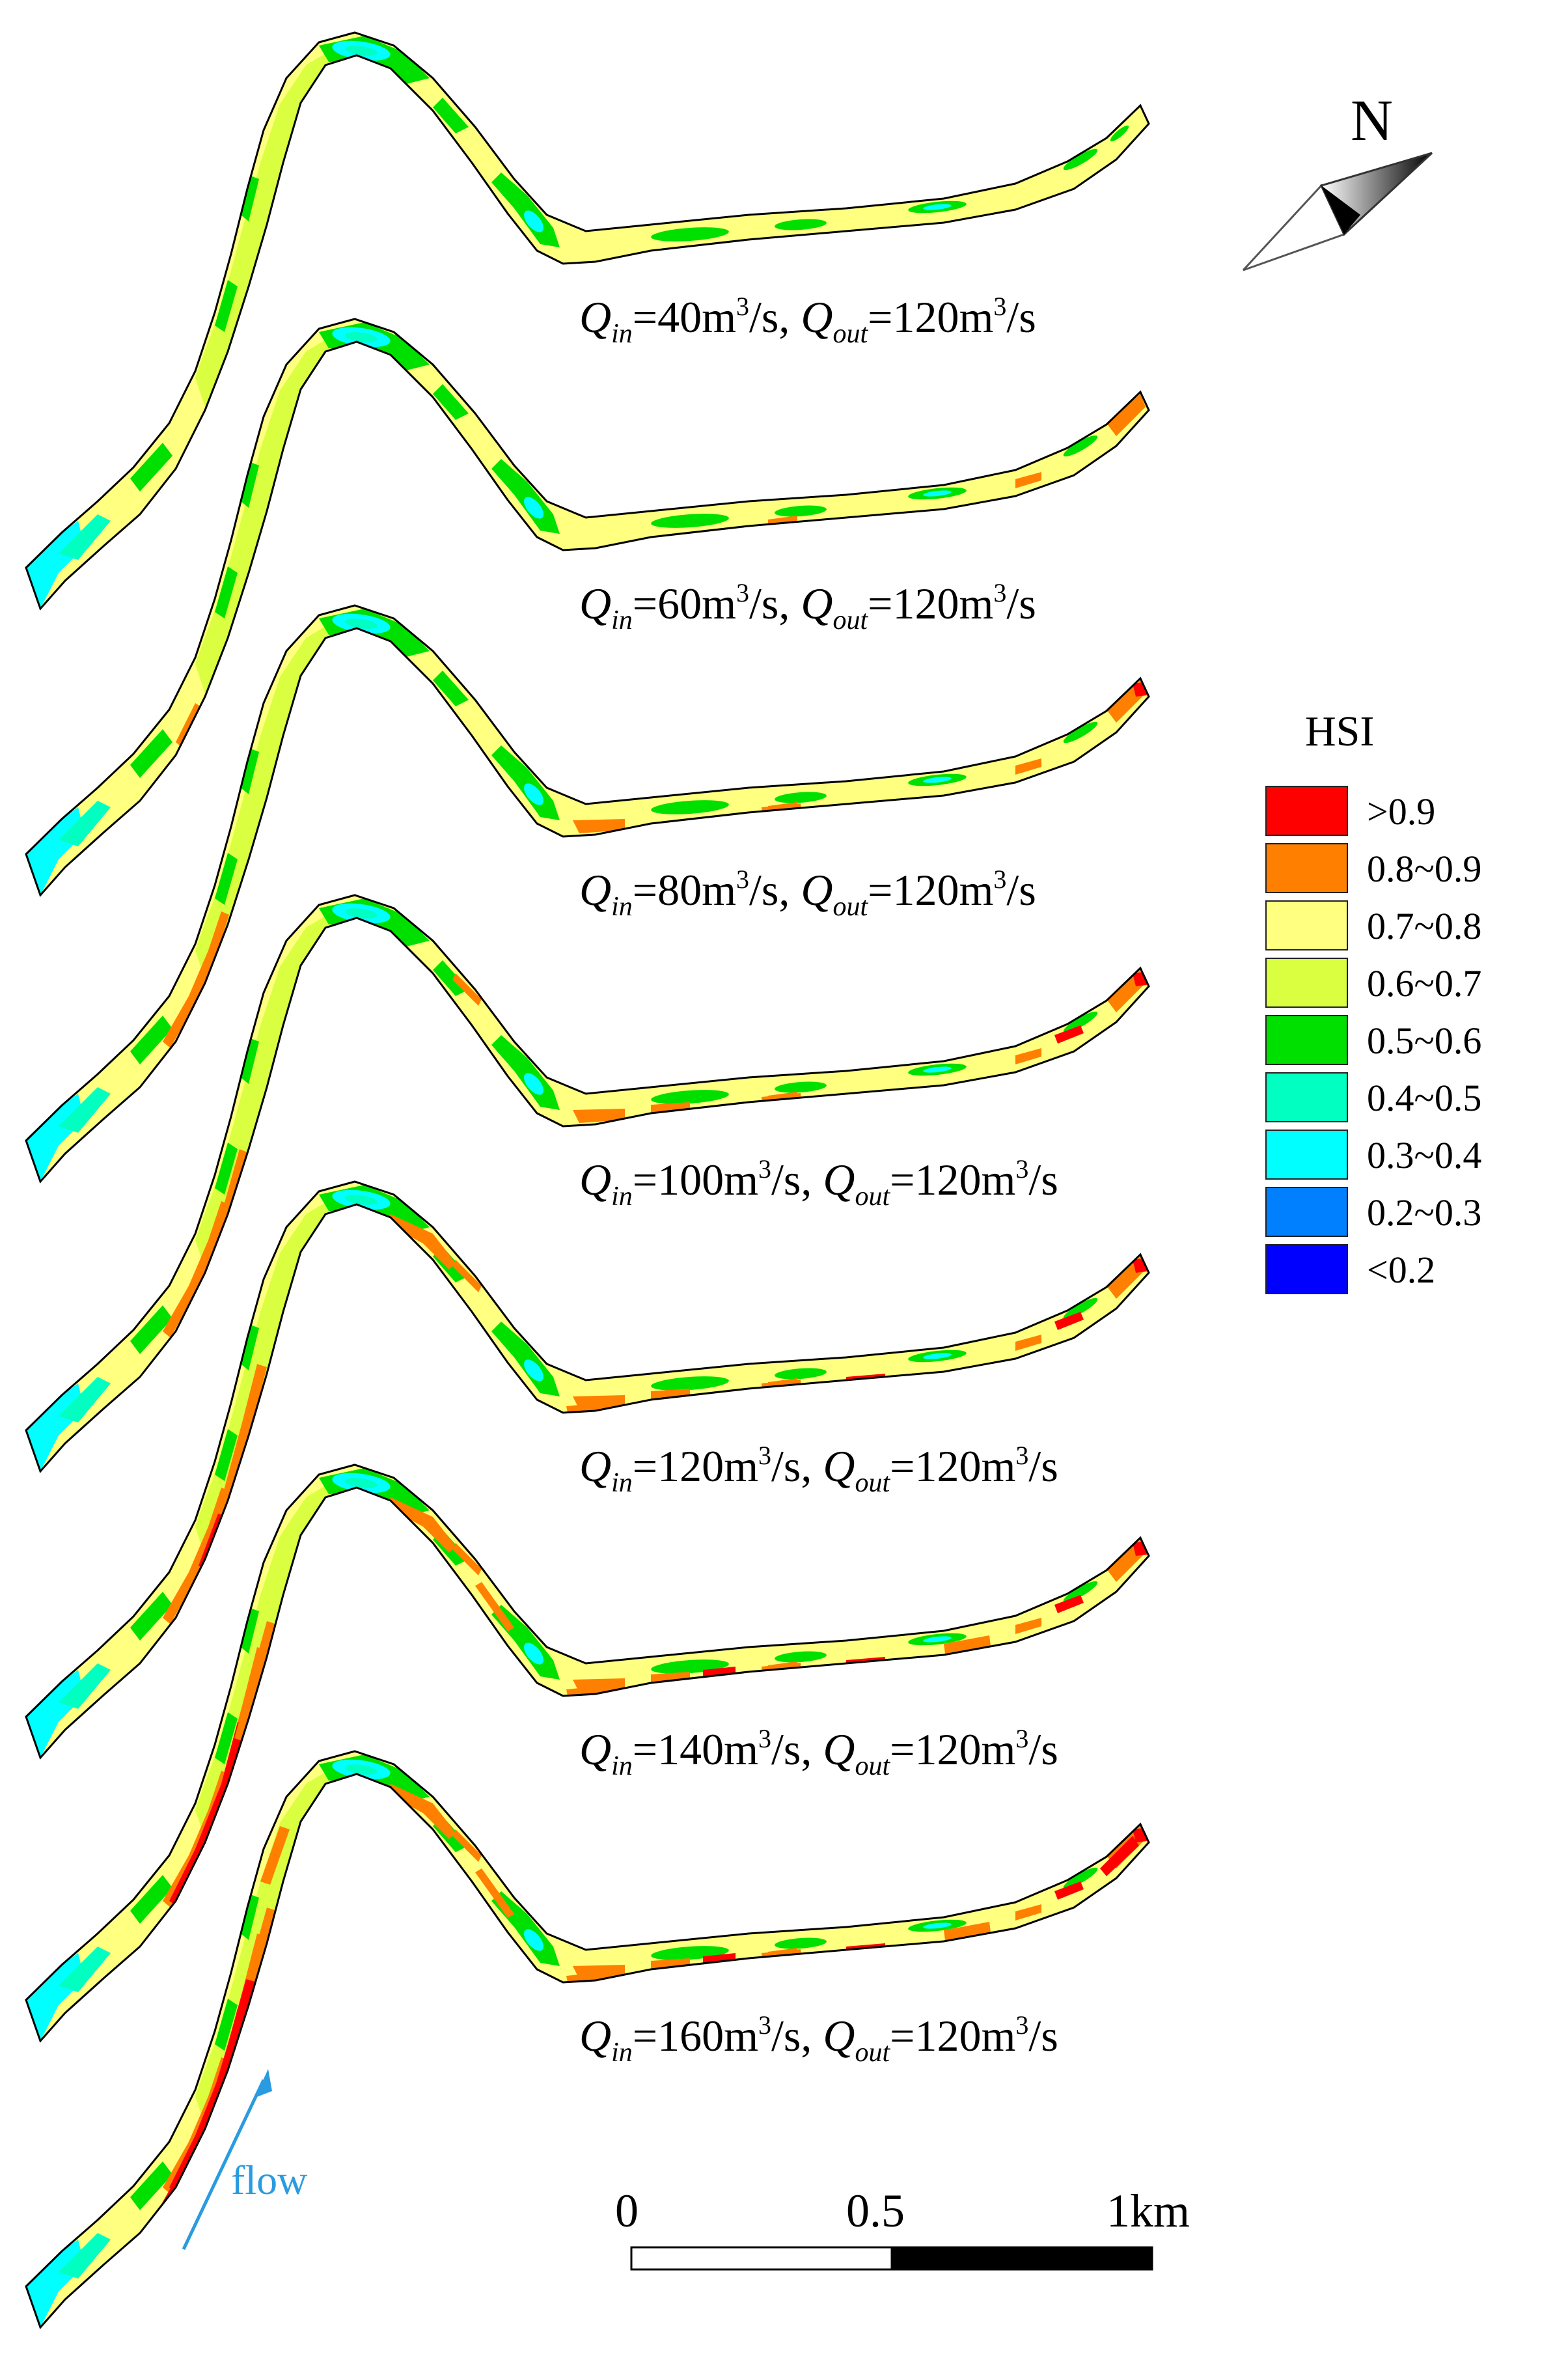 Image resolution: width=1568 pixels, height=2358 pixels. I want to click on discharge-caption: Qin=160m3/s, Qout=120m3/s, so click(818, 2039).